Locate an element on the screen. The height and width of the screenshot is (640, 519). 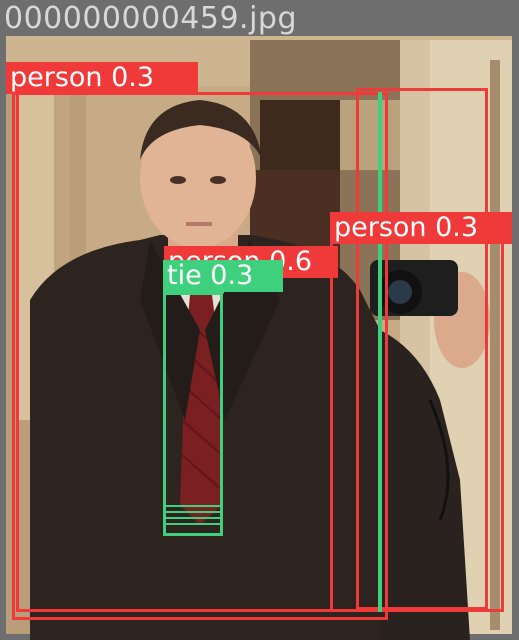
tie-box is located at coordinates (193, 414).